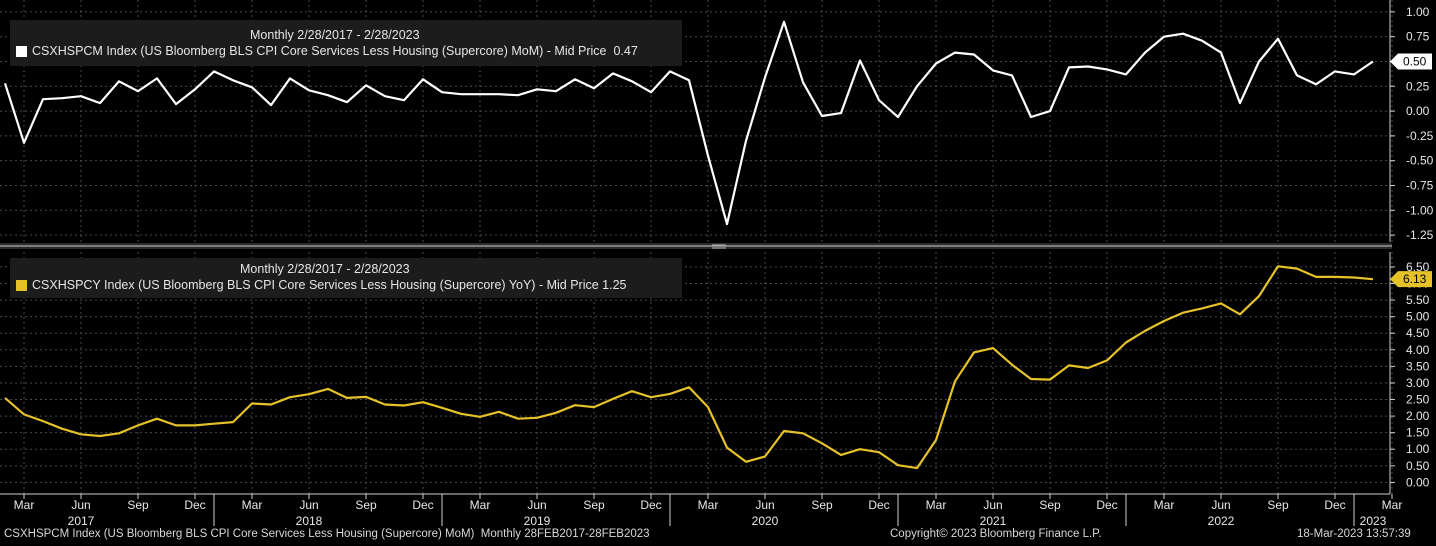 The height and width of the screenshot is (546, 1436). What do you see at coordinates (1418, 317) in the screenshot?
I see `y-tick-label: 5.00` at bounding box center [1418, 317].